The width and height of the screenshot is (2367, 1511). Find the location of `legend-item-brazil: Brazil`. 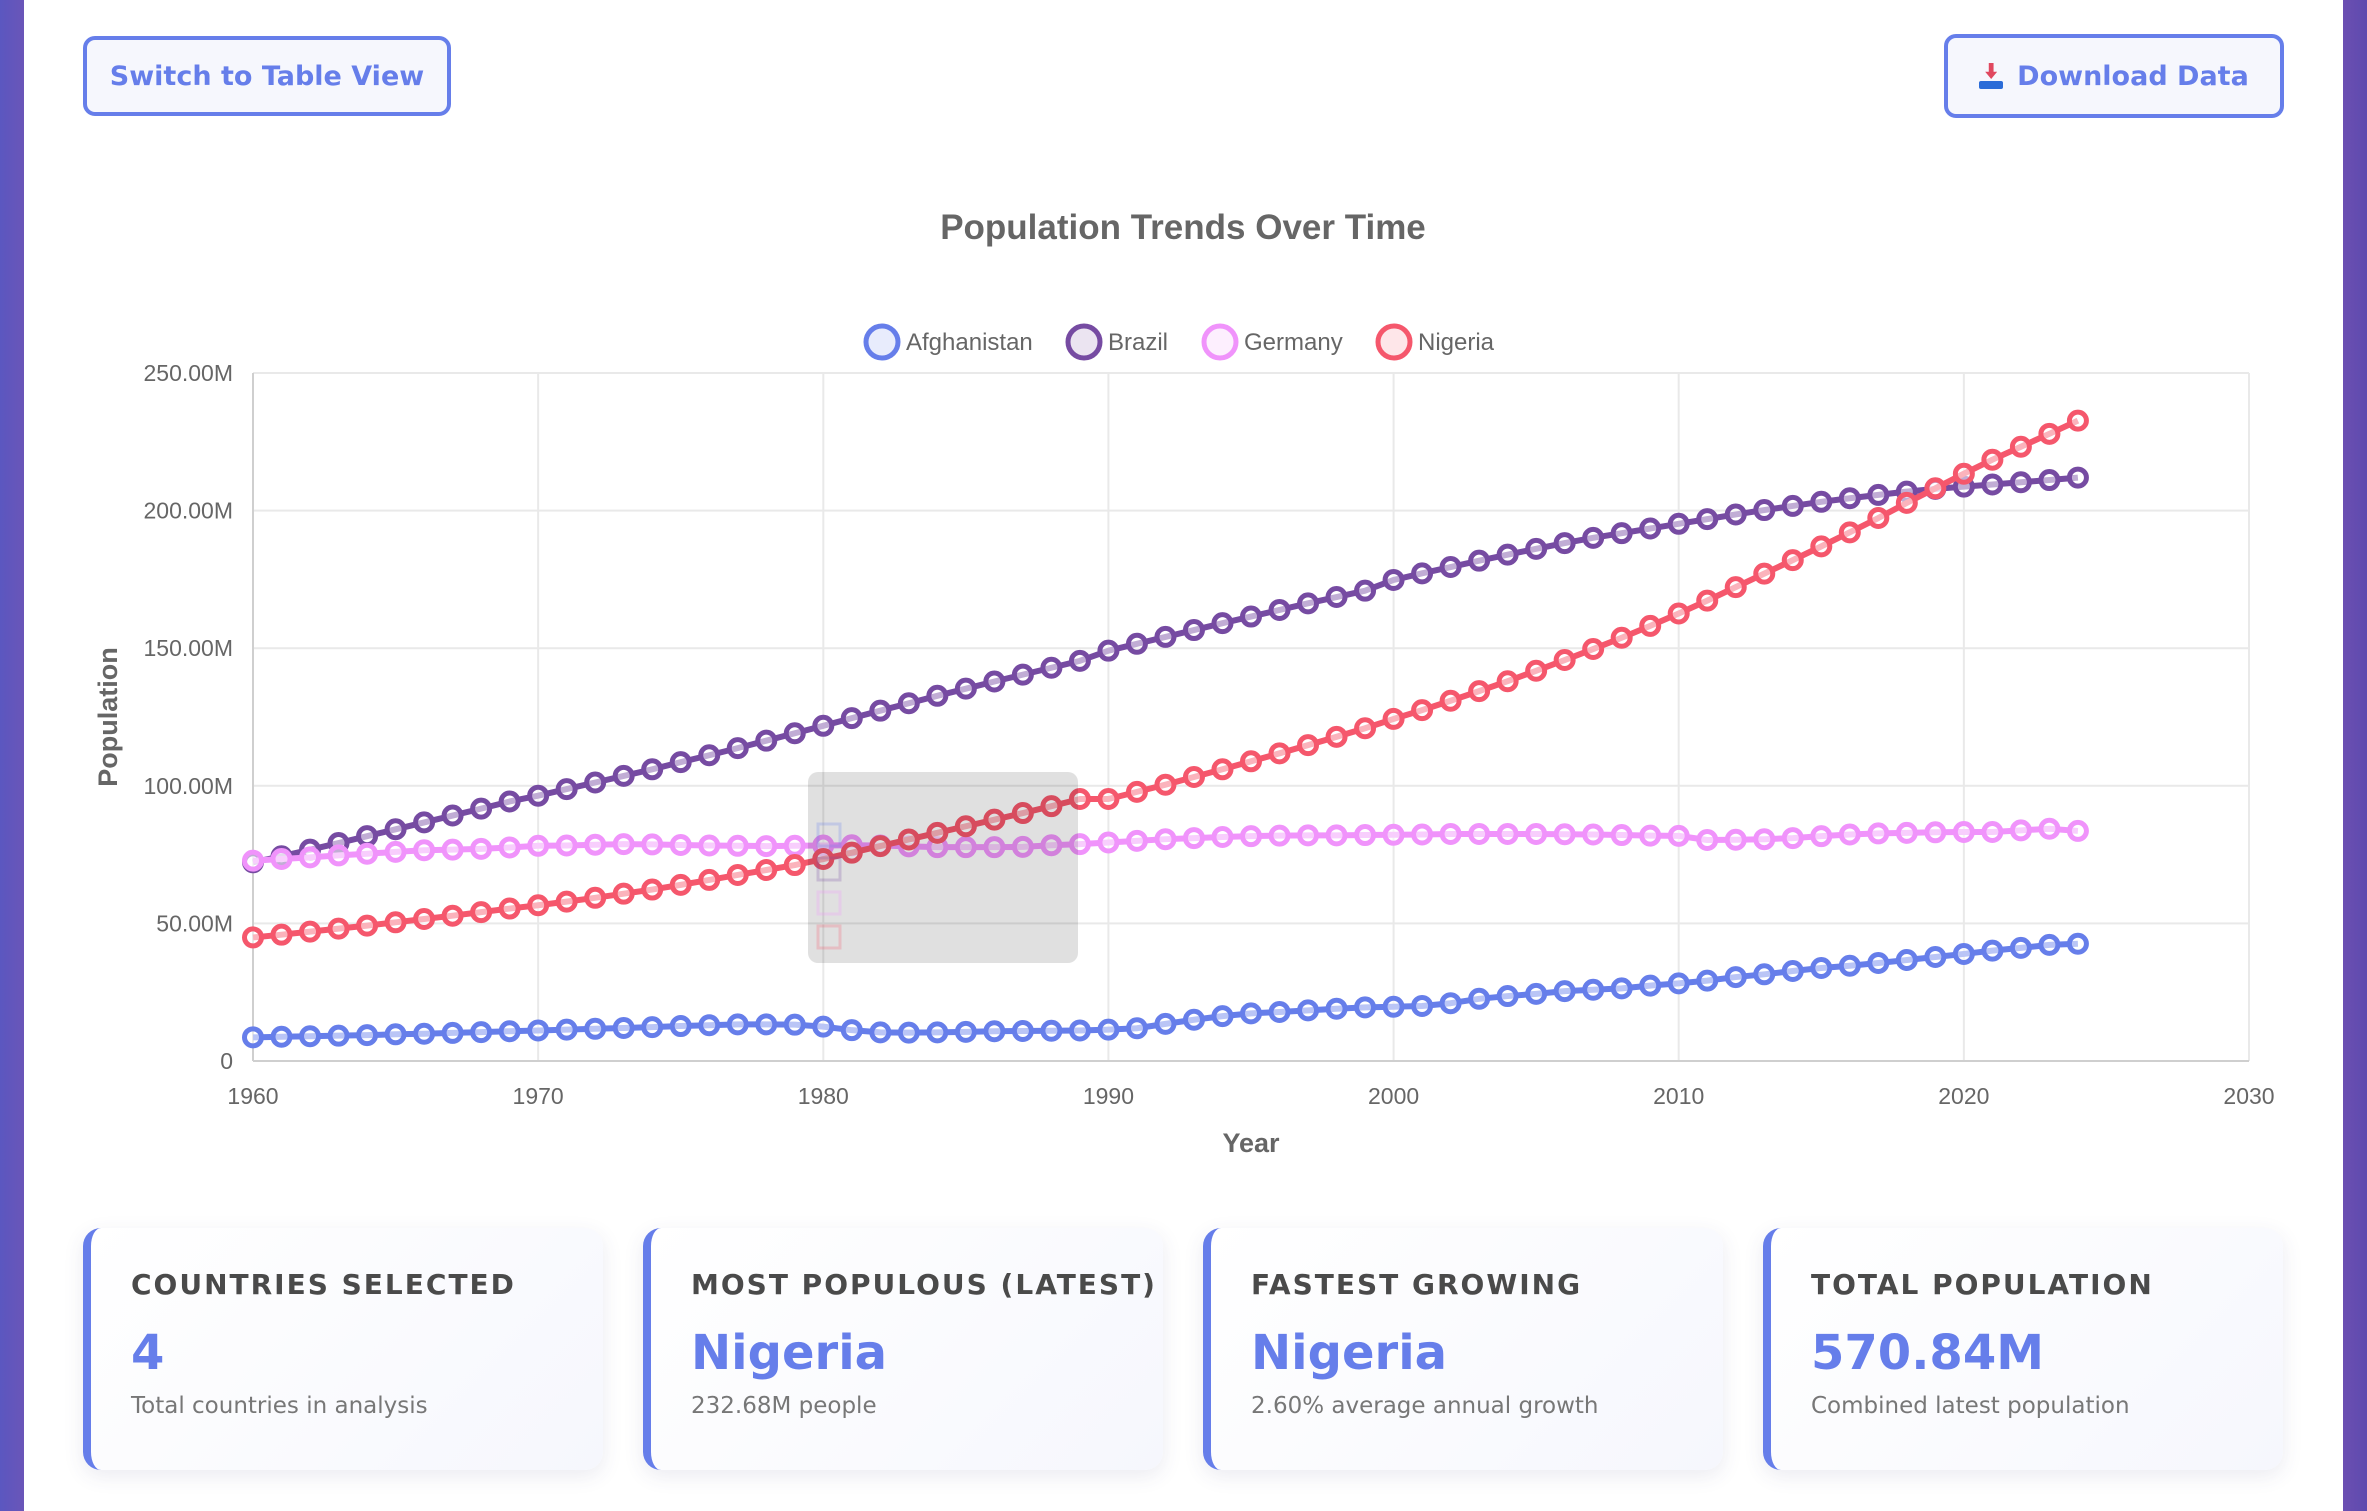

legend-item-brazil: Brazil is located at coordinates (1116, 342).